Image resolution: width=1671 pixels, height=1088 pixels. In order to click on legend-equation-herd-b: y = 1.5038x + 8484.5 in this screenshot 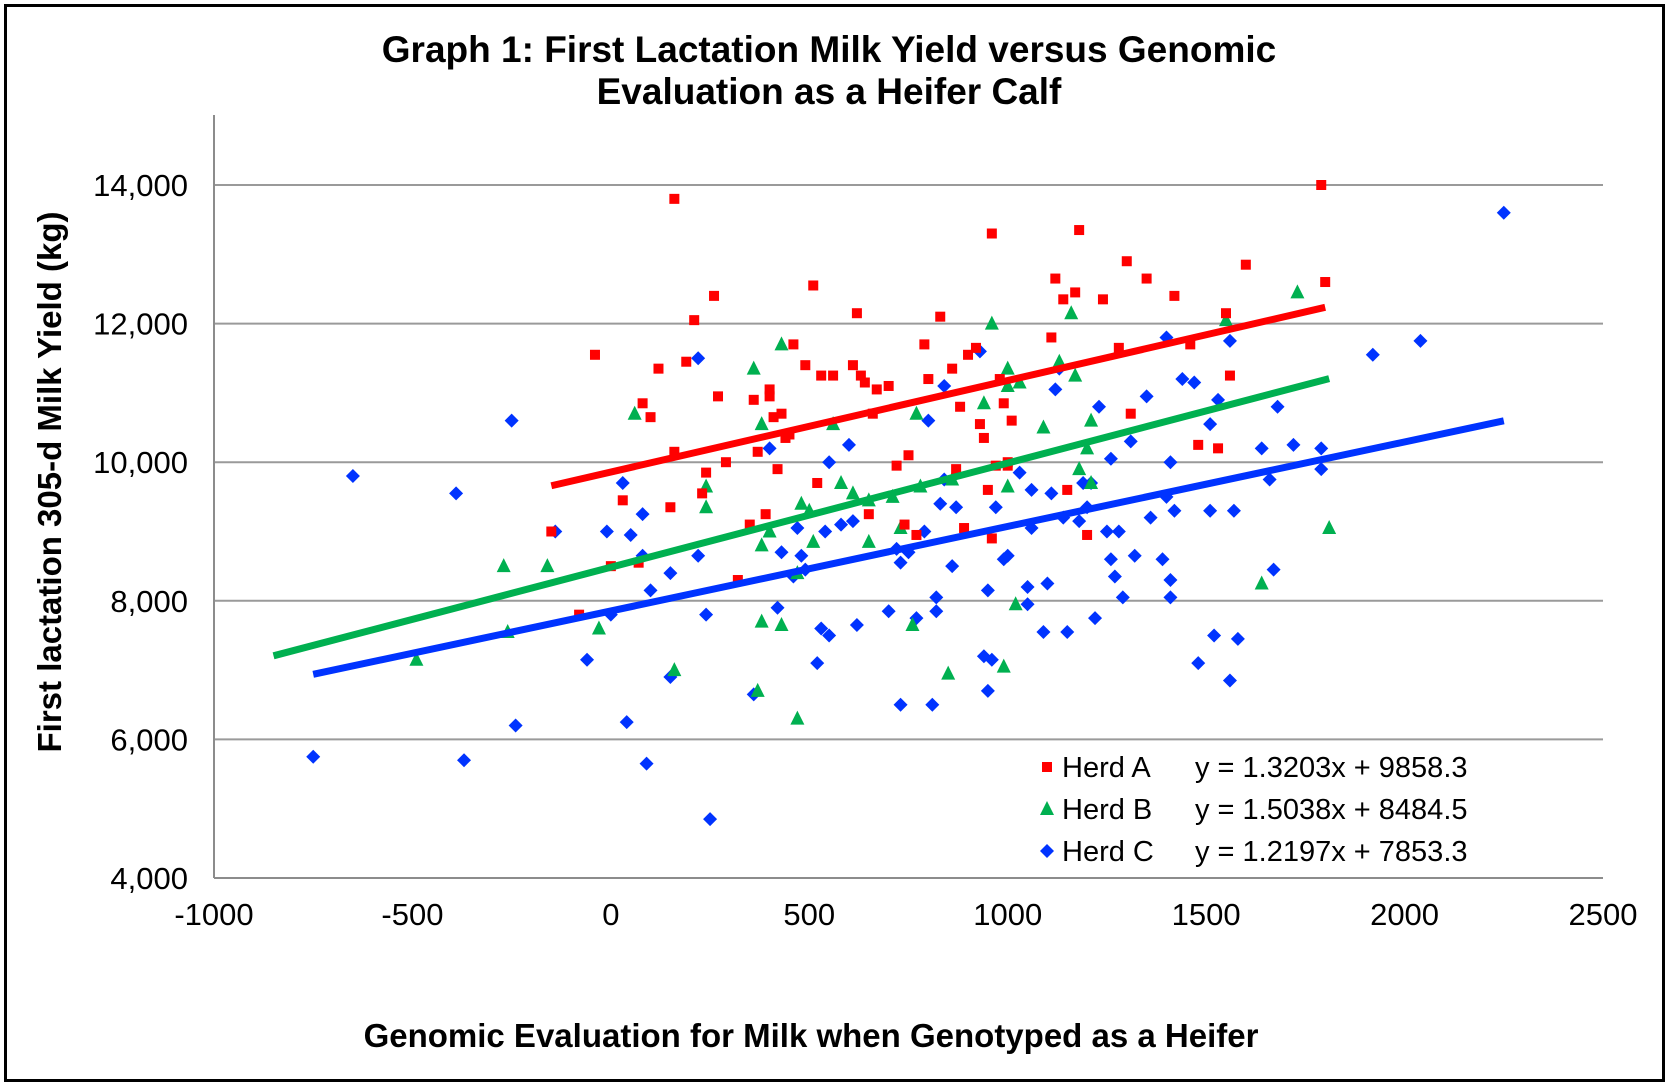, I will do `click(1331, 810)`.